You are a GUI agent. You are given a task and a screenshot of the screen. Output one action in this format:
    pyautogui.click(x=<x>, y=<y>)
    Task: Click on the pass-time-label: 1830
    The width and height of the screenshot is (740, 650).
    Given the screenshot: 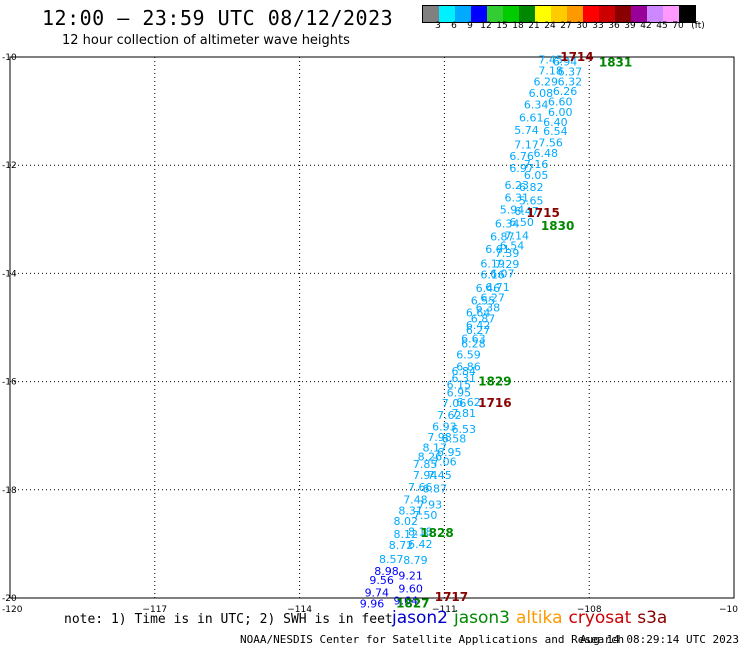 What is the action you would take?
    pyautogui.click(x=557, y=226)
    